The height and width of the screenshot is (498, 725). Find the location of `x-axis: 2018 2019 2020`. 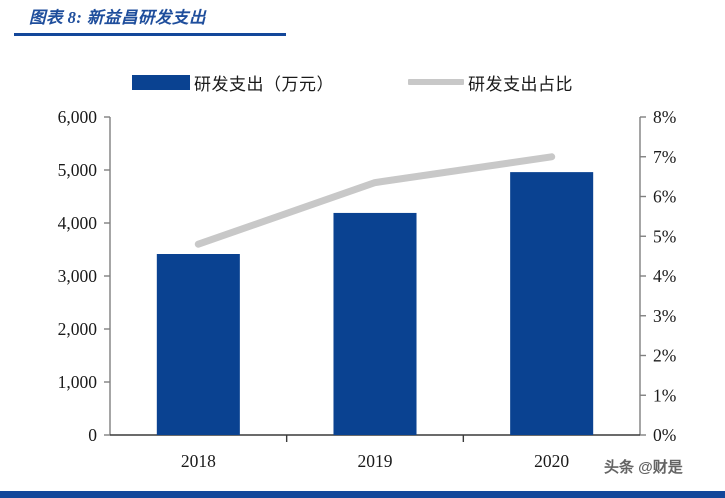

x-axis: 2018 2019 2020 is located at coordinates (375, 452).